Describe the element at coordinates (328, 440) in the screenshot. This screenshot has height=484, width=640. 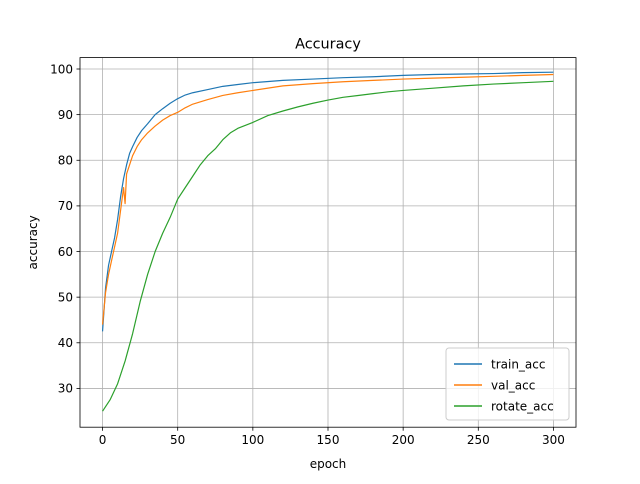
I see `x-tick-label: 150` at that location.